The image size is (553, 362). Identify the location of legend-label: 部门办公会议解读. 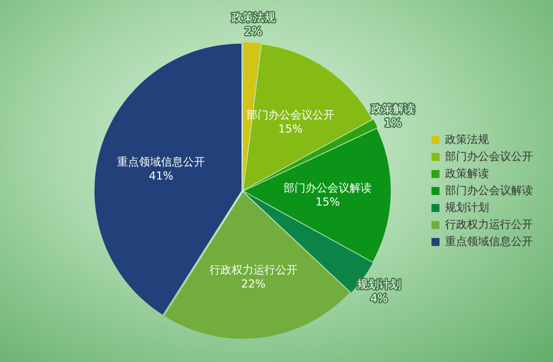
(489, 190).